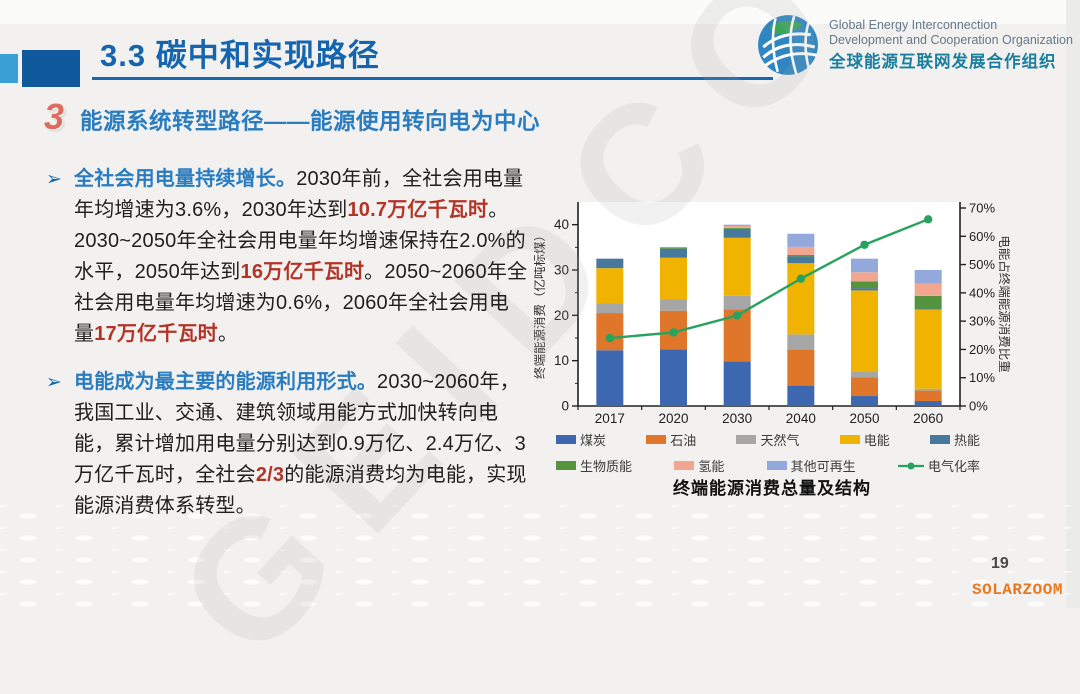 This screenshot has height=694, width=1080. What do you see at coordinates (788, 45) in the screenshot?
I see `globe-icon` at bounding box center [788, 45].